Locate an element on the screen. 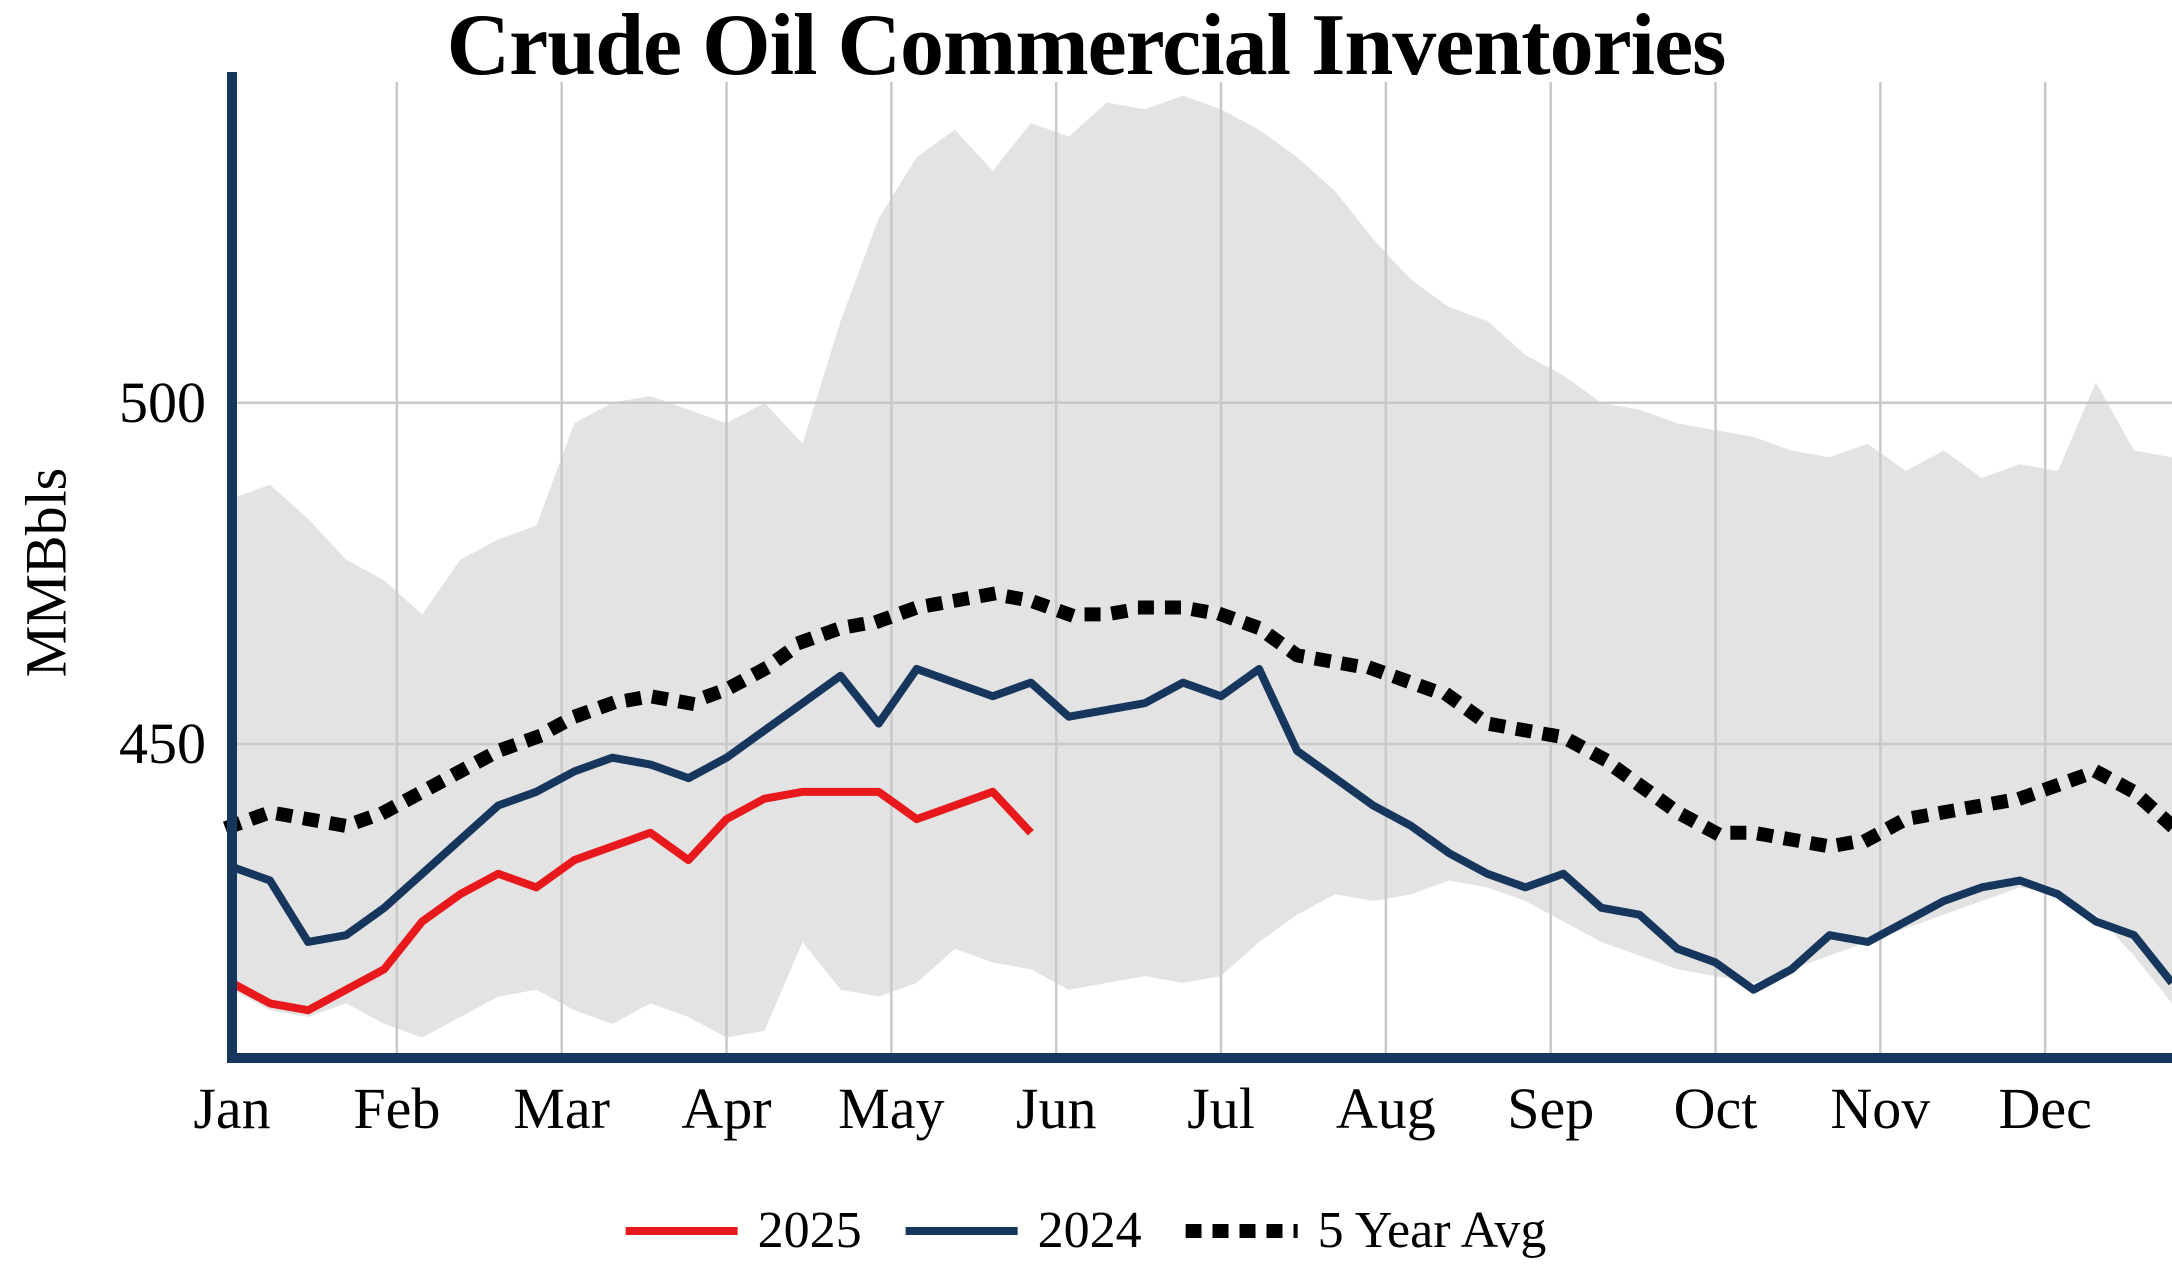 The width and height of the screenshot is (2172, 1276). legend-label-2025: 2025 is located at coordinates (809, 1230).